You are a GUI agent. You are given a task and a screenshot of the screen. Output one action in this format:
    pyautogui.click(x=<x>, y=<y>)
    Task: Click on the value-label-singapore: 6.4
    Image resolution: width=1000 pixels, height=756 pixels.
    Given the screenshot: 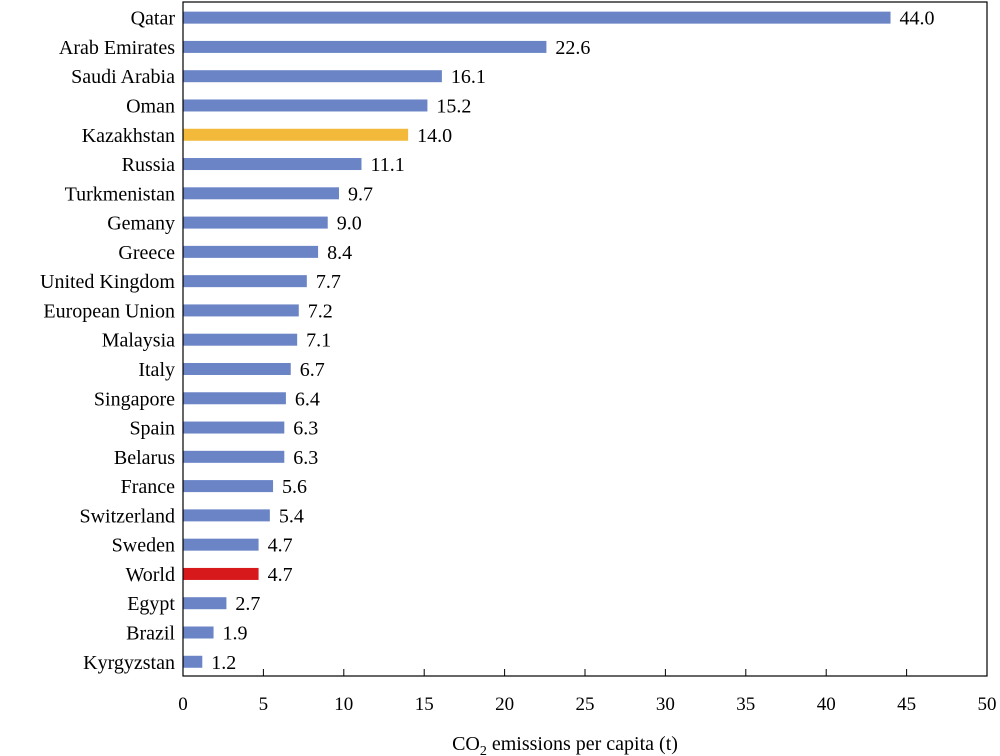 What is the action you would take?
    pyautogui.click(x=307, y=399)
    